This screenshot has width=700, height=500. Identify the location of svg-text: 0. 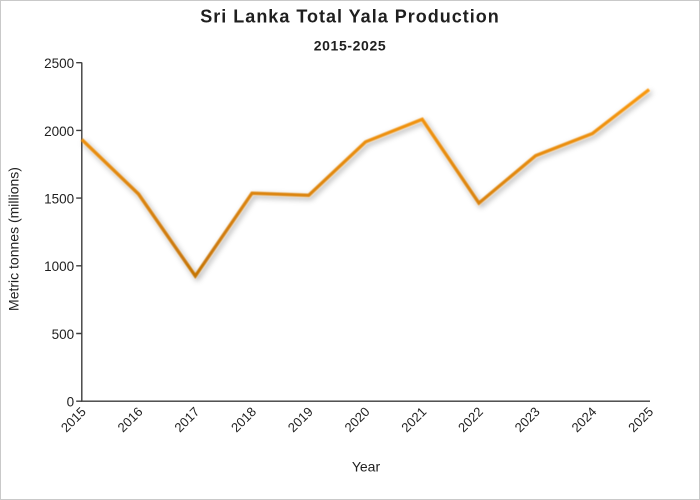
(71, 402).